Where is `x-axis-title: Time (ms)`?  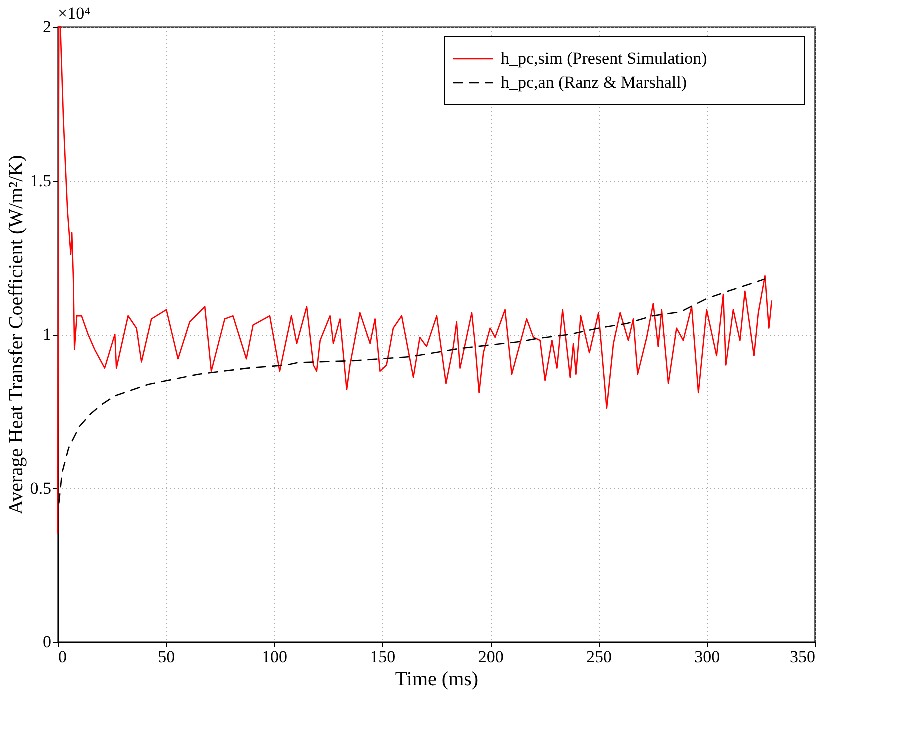
x-axis-title: Time (ms) is located at coordinates (437, 679).